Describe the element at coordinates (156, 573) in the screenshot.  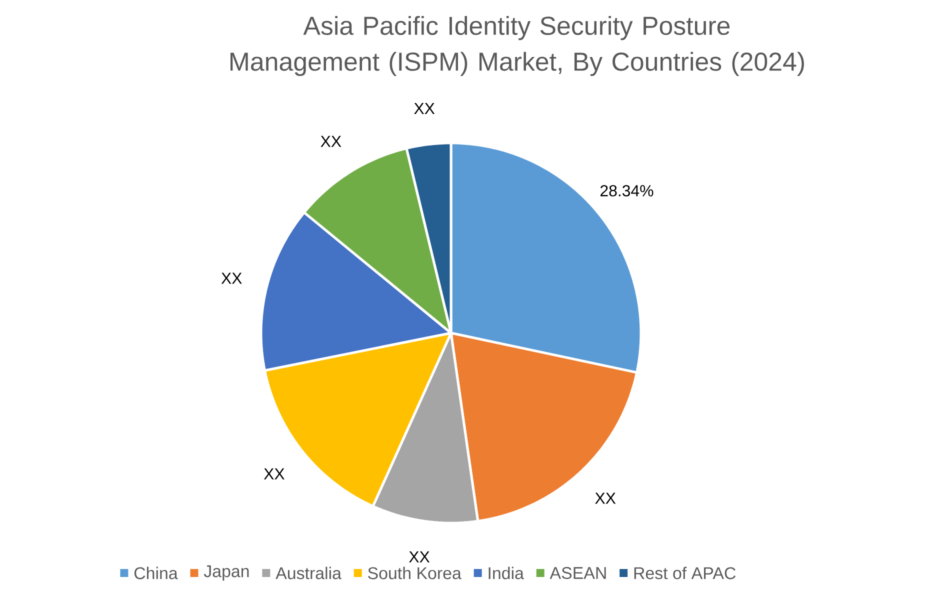
I see `legend-label: China` at that location.